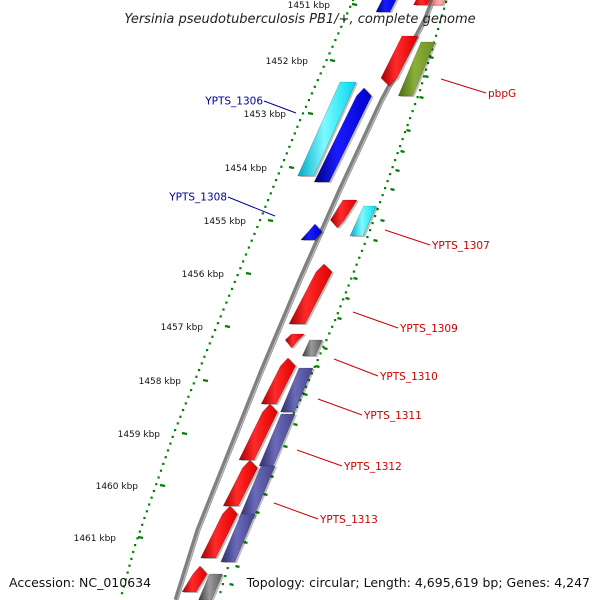  What do you see at coordinates (240, 483) in the screenshot?
I see `gene-feature-ypts-1313-red` at bounding box center [240, 483].